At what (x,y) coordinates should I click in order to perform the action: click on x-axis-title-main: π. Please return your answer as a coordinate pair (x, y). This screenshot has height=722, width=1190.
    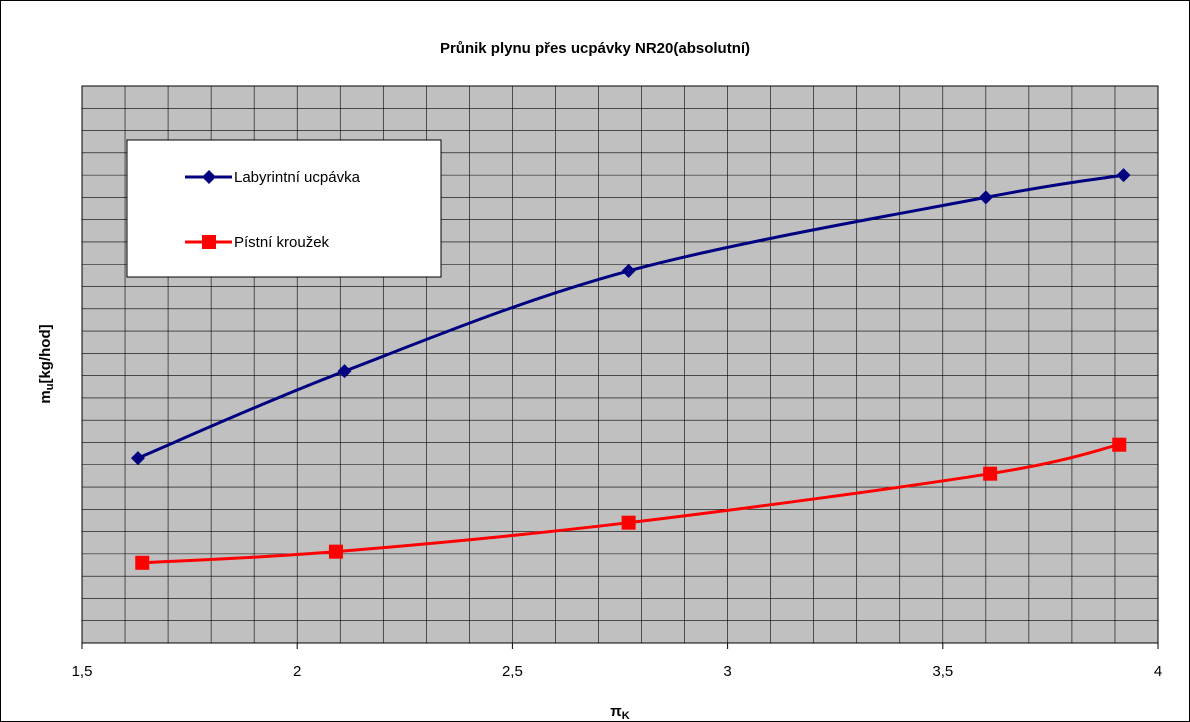
    Looking at the image, I should click on (616, 711).